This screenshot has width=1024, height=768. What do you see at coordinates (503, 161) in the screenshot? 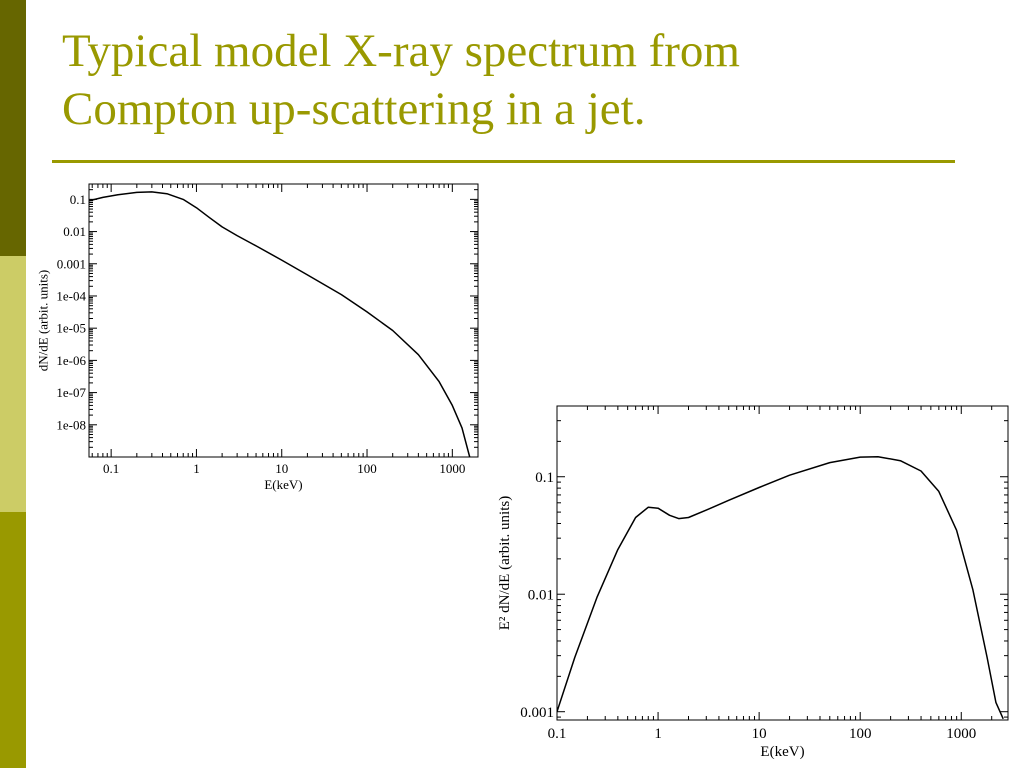
I see `title-underline` at bounding box center [503, 161].